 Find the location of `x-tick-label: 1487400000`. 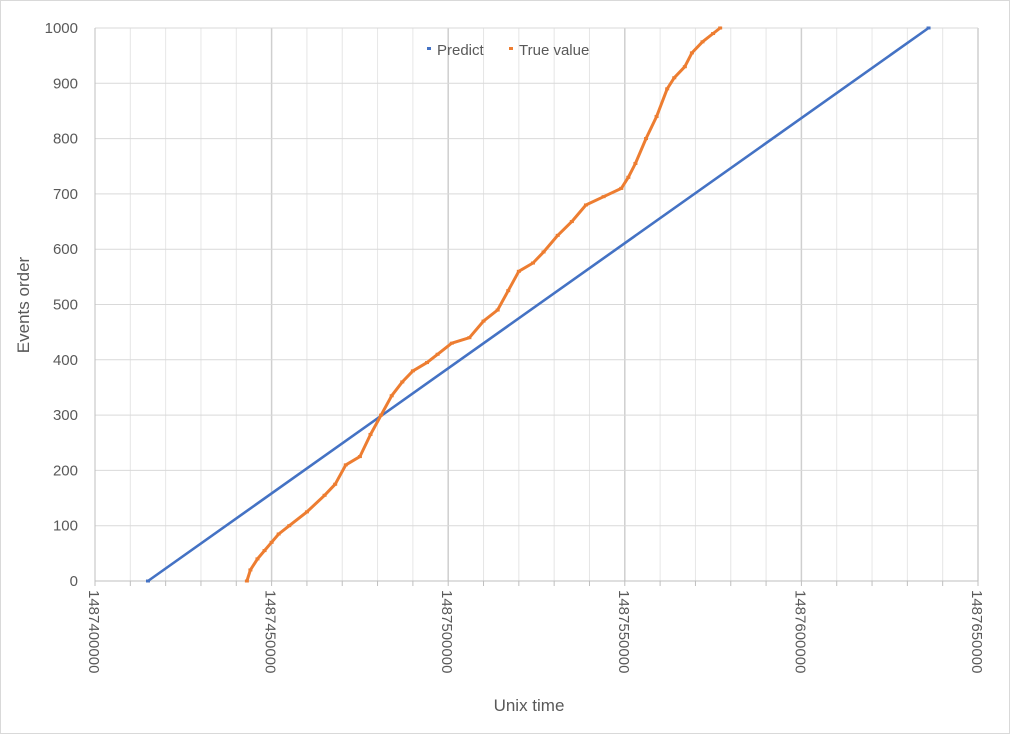

x-tick-label: 1487400000 is located at coordinates (93, 631).